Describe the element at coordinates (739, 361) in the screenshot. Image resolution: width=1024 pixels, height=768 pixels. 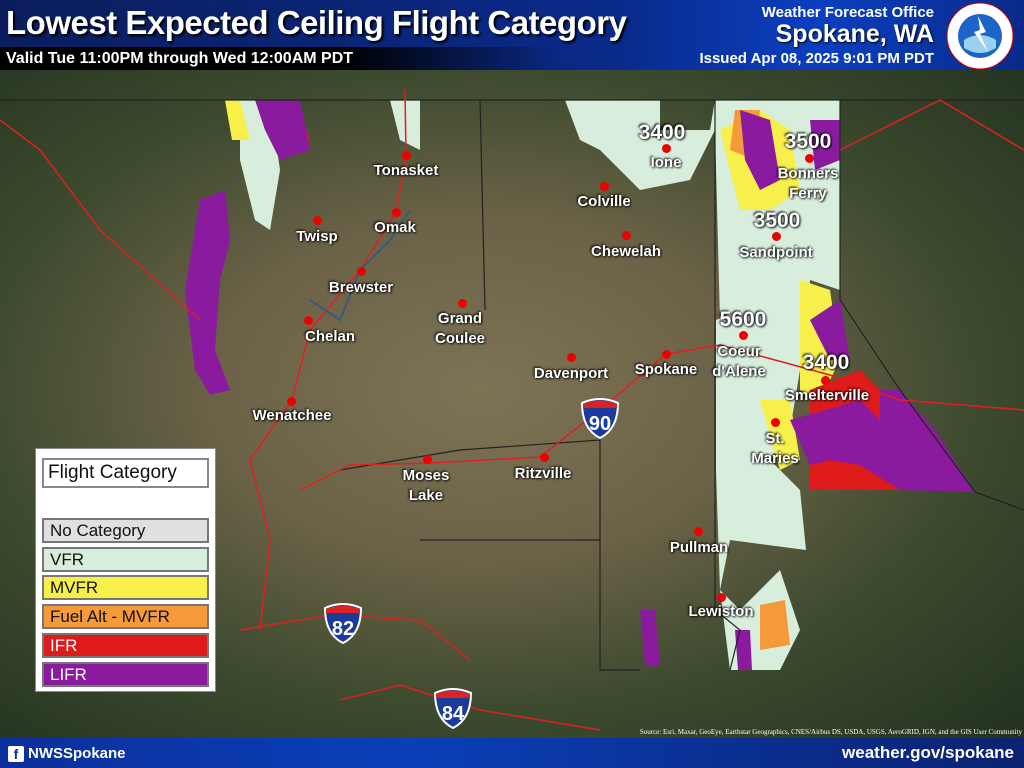
I see `city-label: Coeur d'Alene` at that location.